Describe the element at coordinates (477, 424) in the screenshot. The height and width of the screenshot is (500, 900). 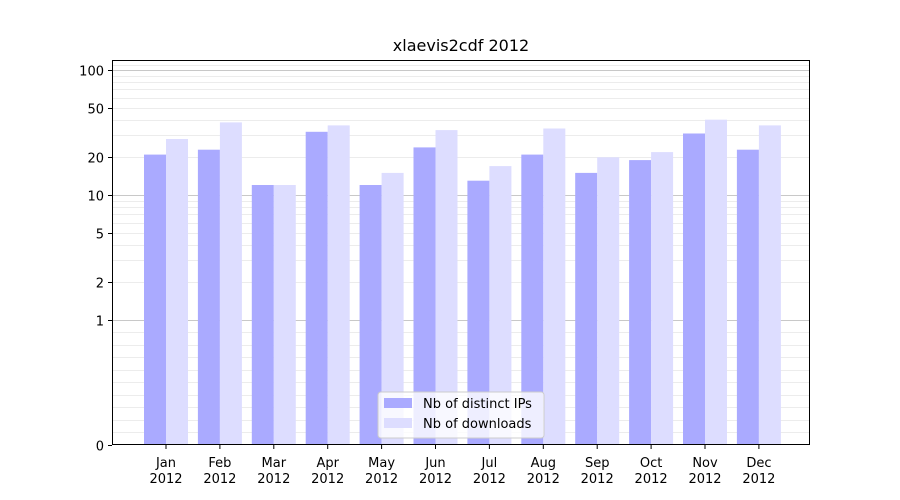
I see `legend-label: Nb of downloads` at that location.